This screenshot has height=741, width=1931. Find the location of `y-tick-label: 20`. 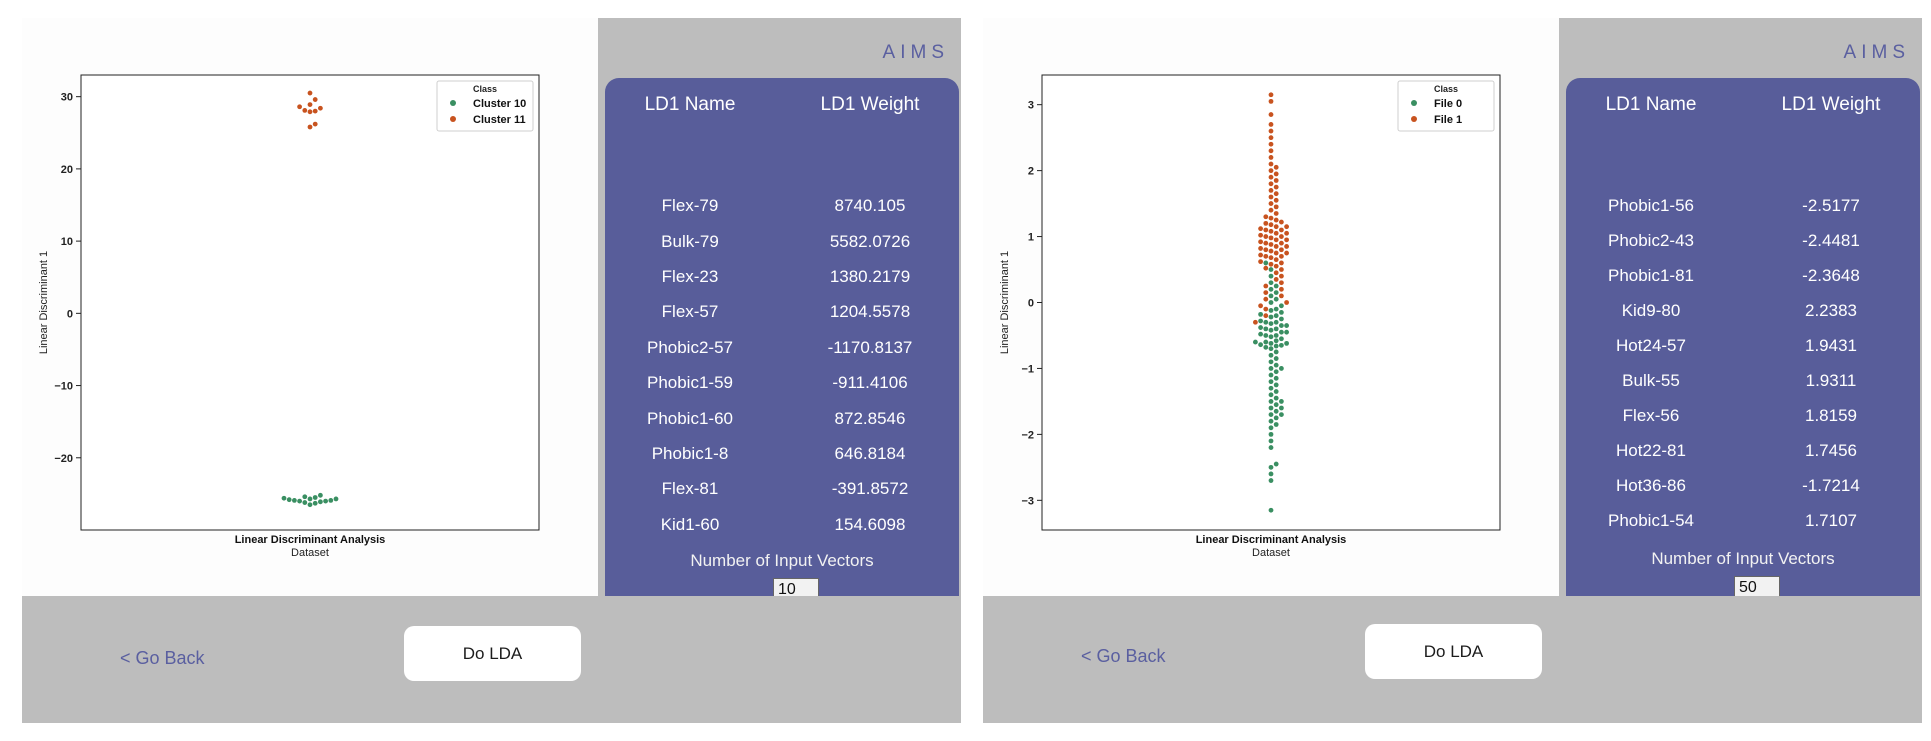

y-tick-label: 20 is located at coordinates (67, 170).